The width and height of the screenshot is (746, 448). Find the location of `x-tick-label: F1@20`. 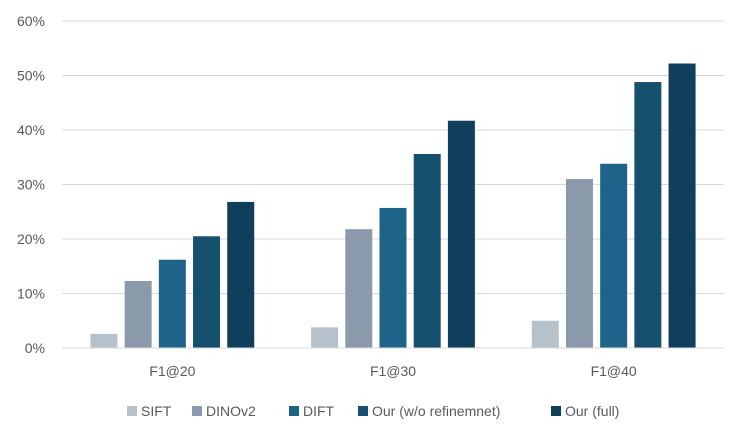

x-tick-label: F1@20 is located at coordinates (172, 371).